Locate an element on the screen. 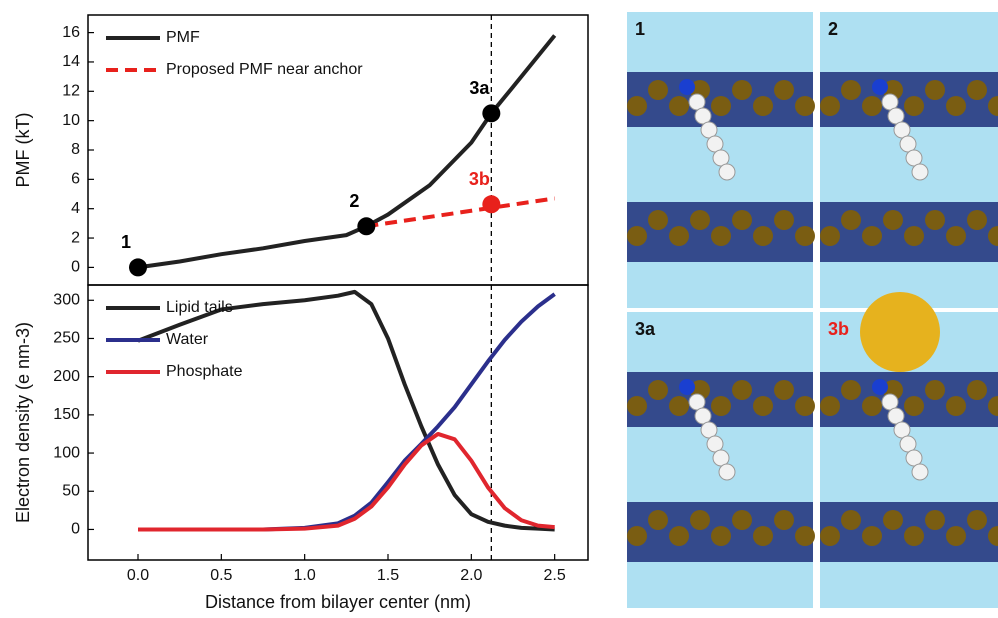  y-axis-label: PMF (kT) is located at coordinates (23, 150).